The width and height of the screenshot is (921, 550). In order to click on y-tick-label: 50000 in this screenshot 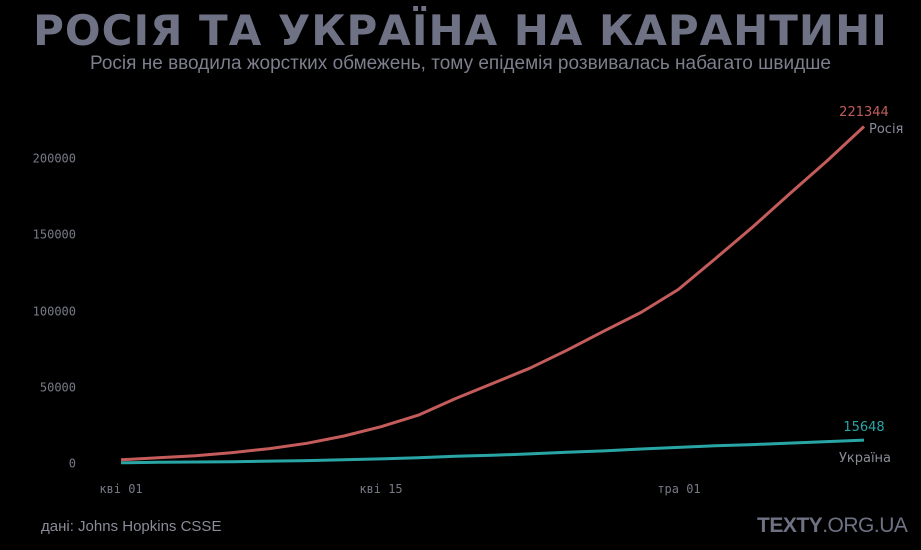, I will do `click(58, 388)`.